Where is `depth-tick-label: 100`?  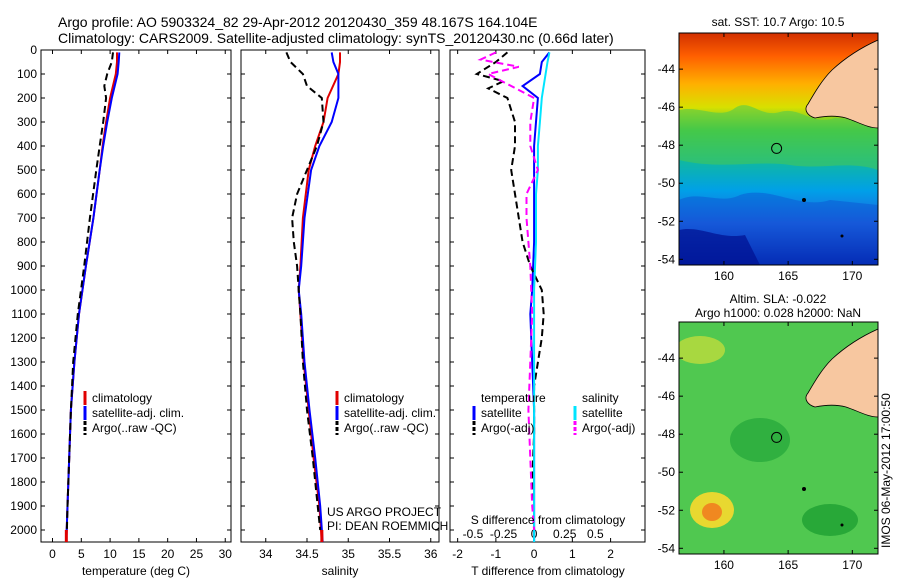
depth-tick-label: 100 is located at coordinates (27, 74).